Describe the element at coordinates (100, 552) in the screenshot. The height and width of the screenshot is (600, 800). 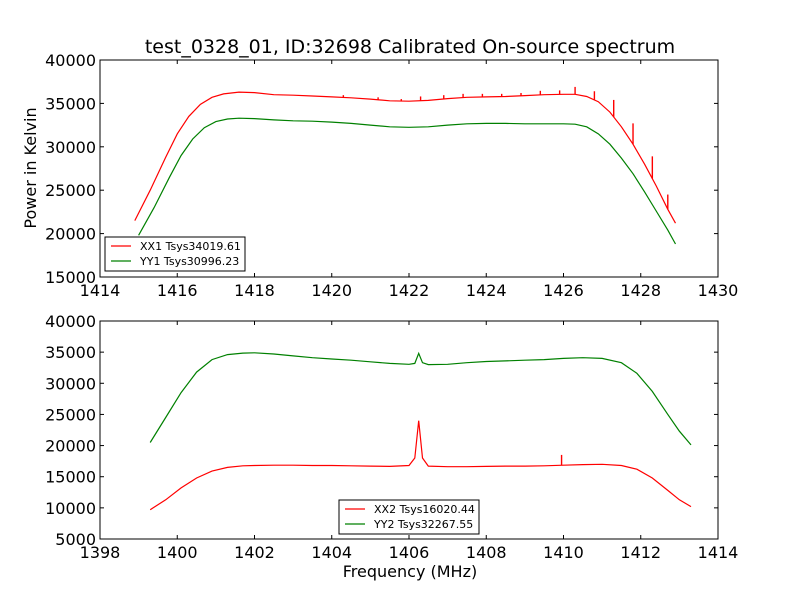
I see `x-tick-label: 1398` at that location.